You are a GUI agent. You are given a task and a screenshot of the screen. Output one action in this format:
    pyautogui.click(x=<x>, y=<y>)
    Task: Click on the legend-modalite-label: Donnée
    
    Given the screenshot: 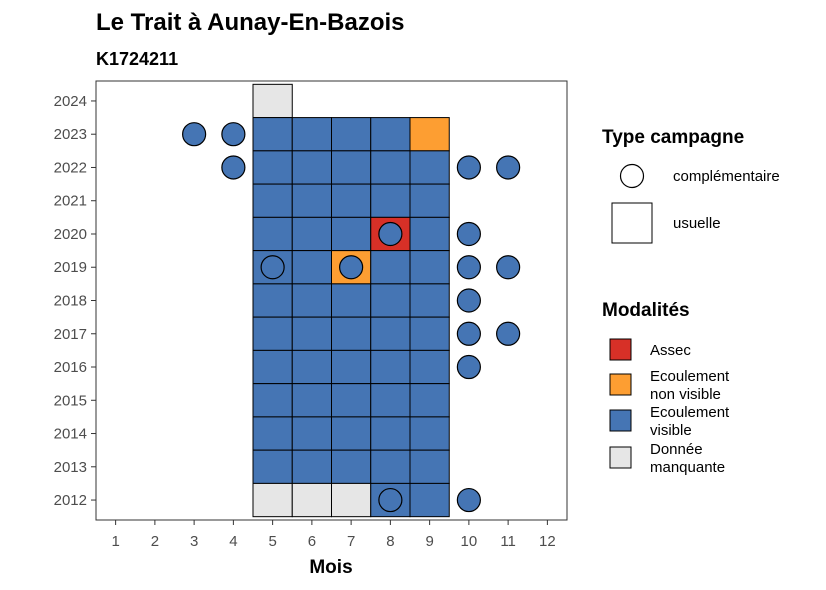 What is the action you would take?
    pyautogui.click(x=676, y=449)
    